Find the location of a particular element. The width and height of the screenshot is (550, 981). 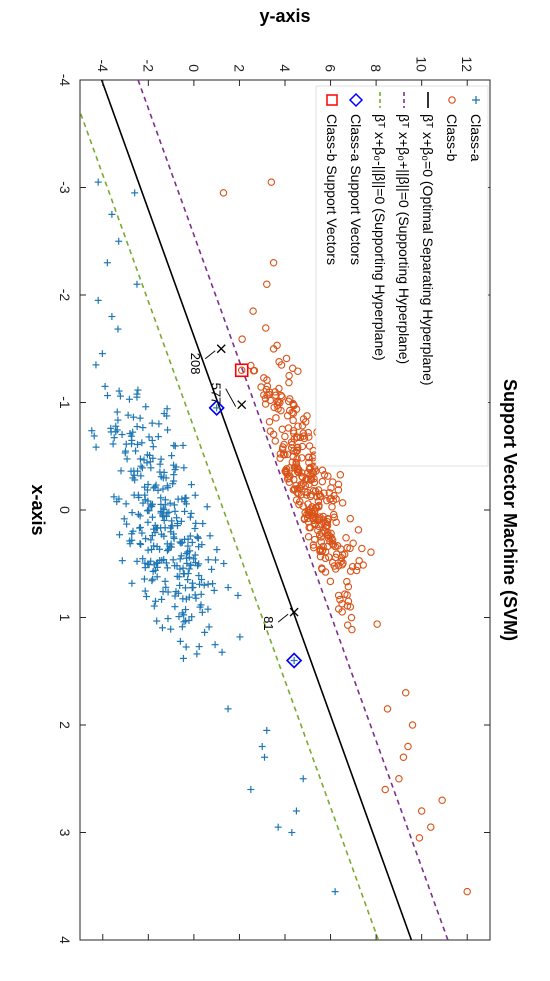

x-tick-label: -4 is located at coordinates (65, 80).